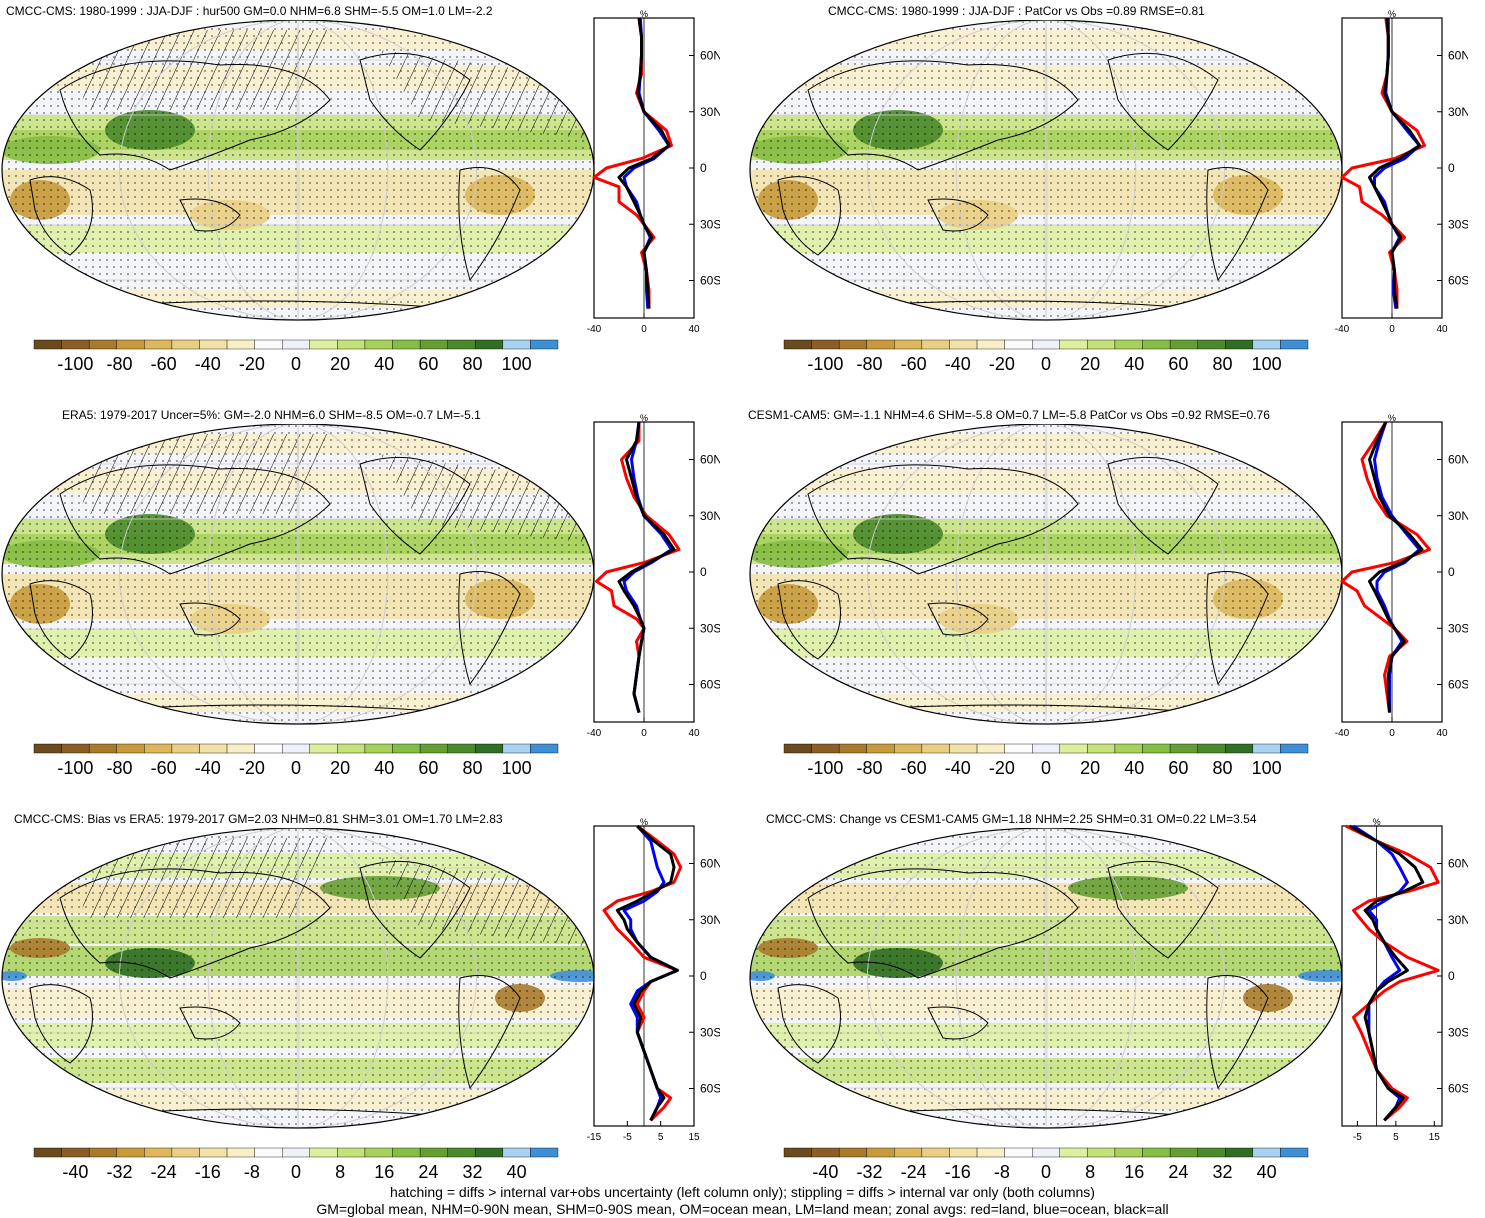  I want to click on stippling, so click(1046, 574).